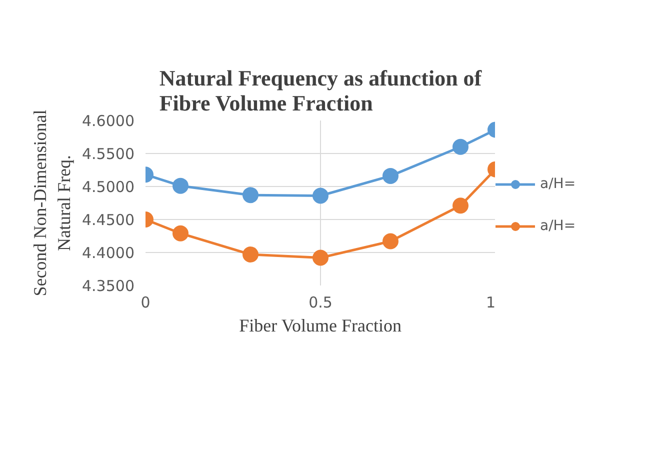  I want to click on y-tick-label: 4.6000, so click(108, 121).